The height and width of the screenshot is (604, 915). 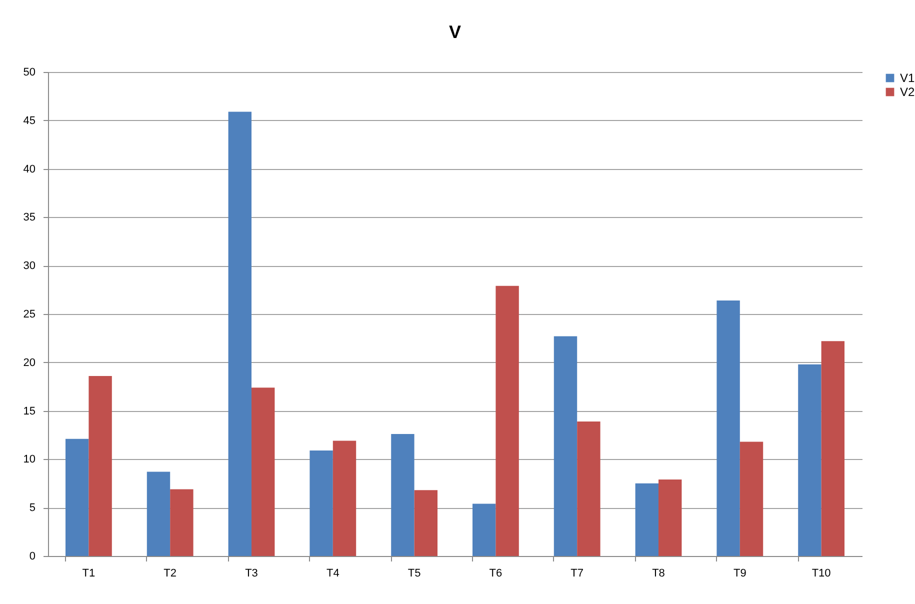 I want to click on x-tick-label: T9, so click(x=739, y=574).